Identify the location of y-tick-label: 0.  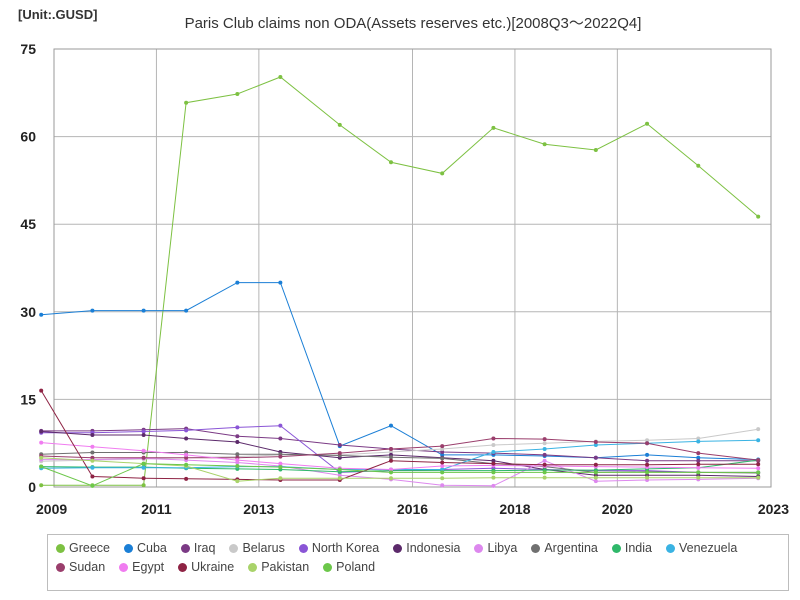
(32, 487).